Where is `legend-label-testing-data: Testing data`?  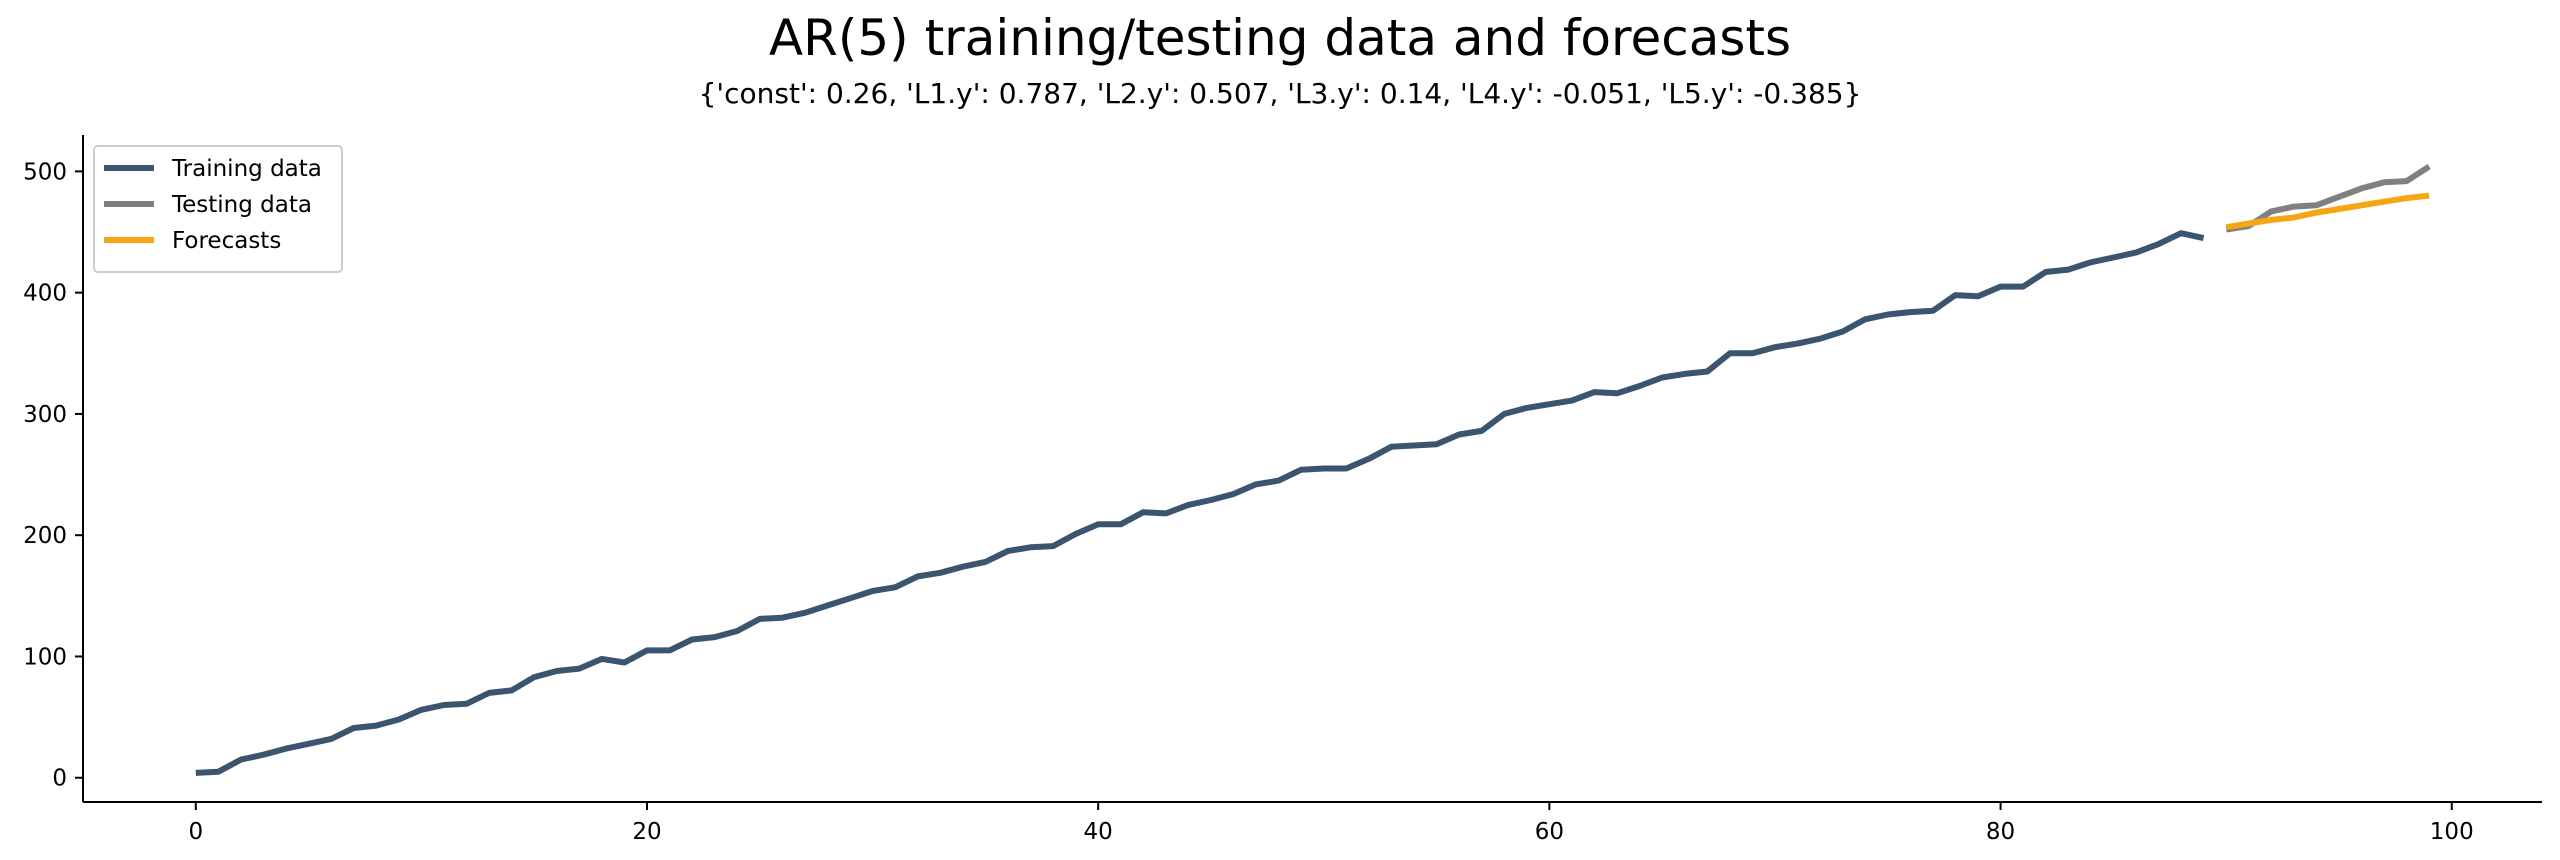
legend-label-testing-data: Testing data is located at coordinates (241, 205).